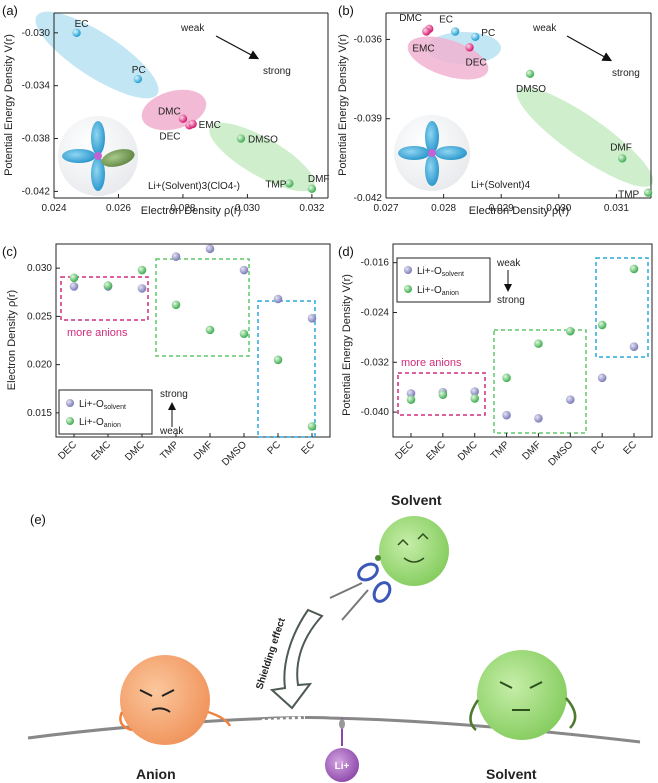 This screenshot has height=783, width=658. Describe the element at coordinates (408, 270) in the screenshot. I see `legend-marker-solvent` at that location.